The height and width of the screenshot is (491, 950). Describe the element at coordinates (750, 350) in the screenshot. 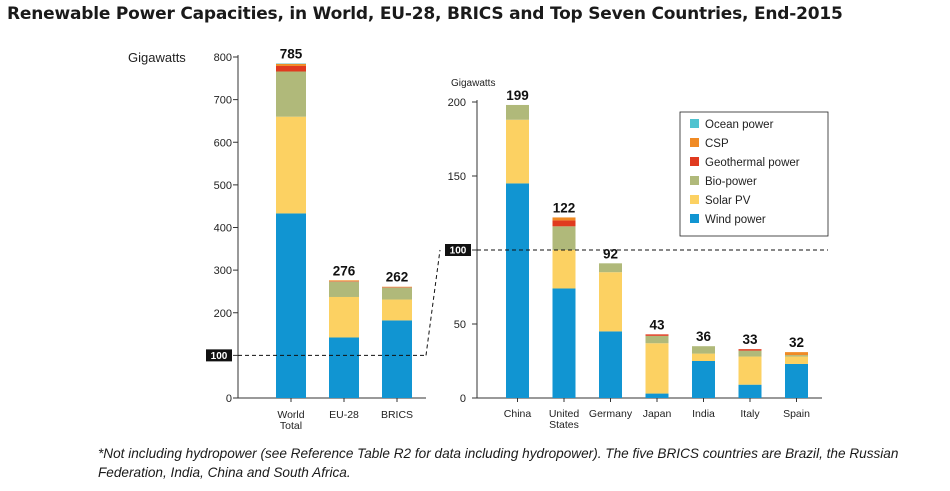

I see `bar-italy-geothermal-power` at that location.